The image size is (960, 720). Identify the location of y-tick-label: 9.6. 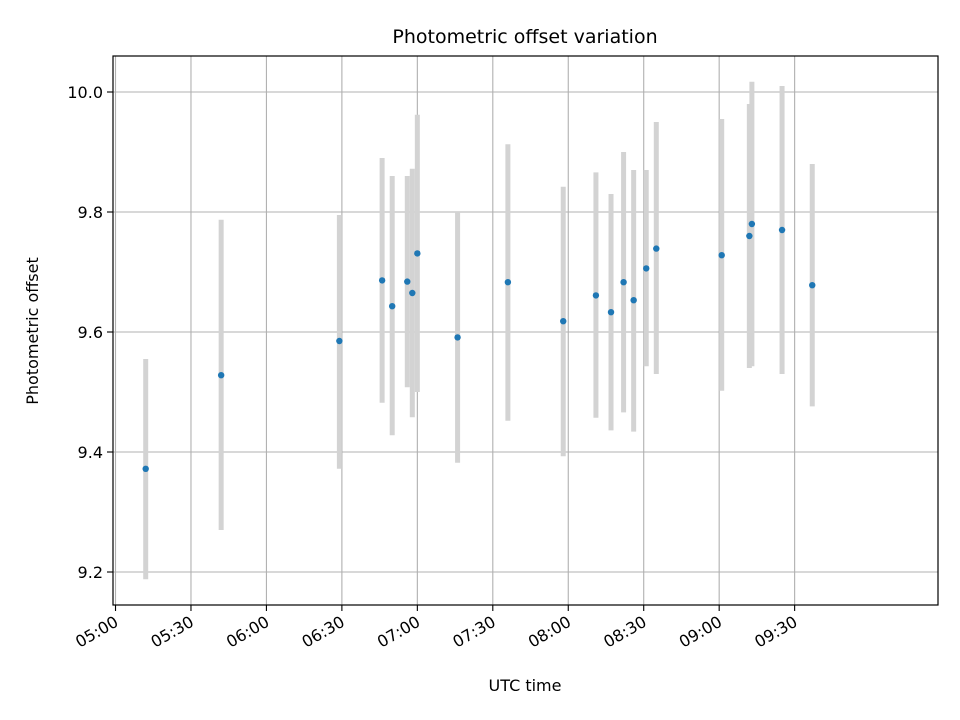
(90, 332).